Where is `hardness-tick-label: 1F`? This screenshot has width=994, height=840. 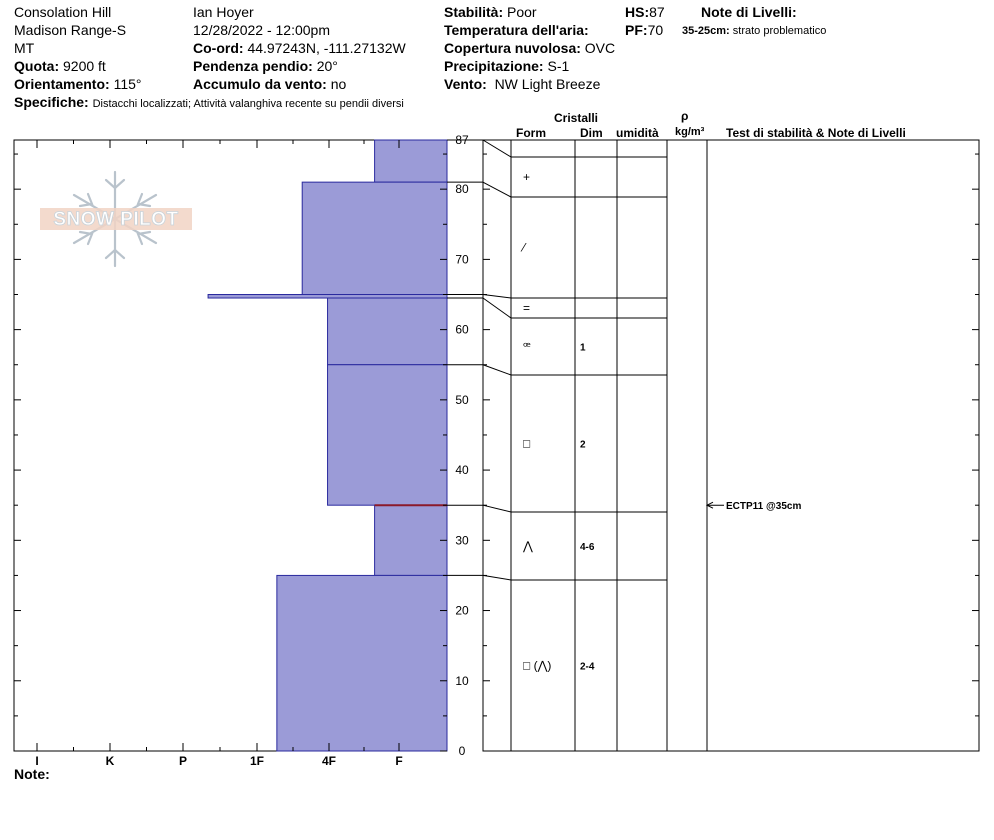
hardness-tick-label: 1F is located at coordinates (257, 761).